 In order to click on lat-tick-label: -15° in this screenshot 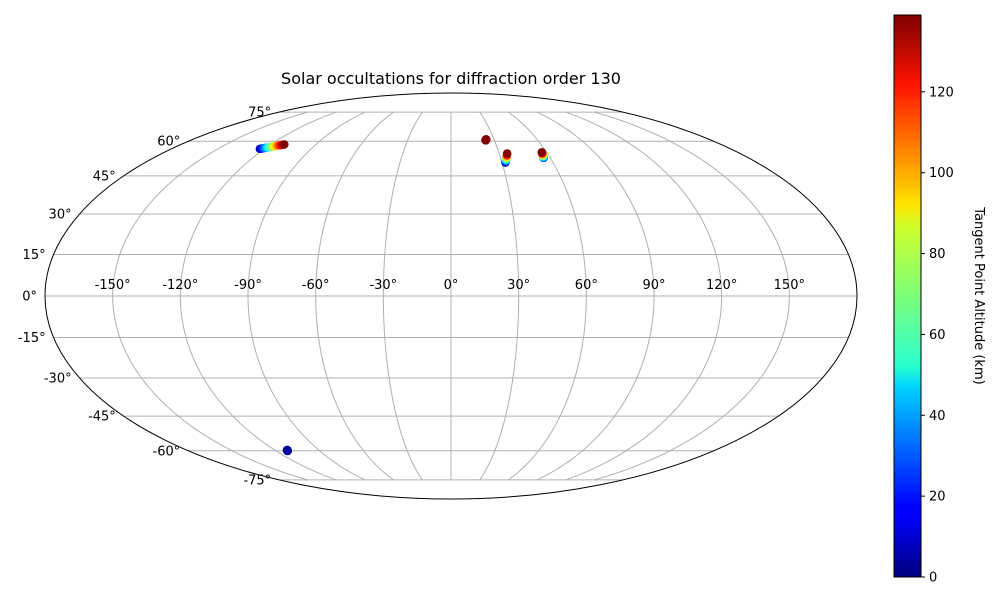, I will do `click(32, 338)`.